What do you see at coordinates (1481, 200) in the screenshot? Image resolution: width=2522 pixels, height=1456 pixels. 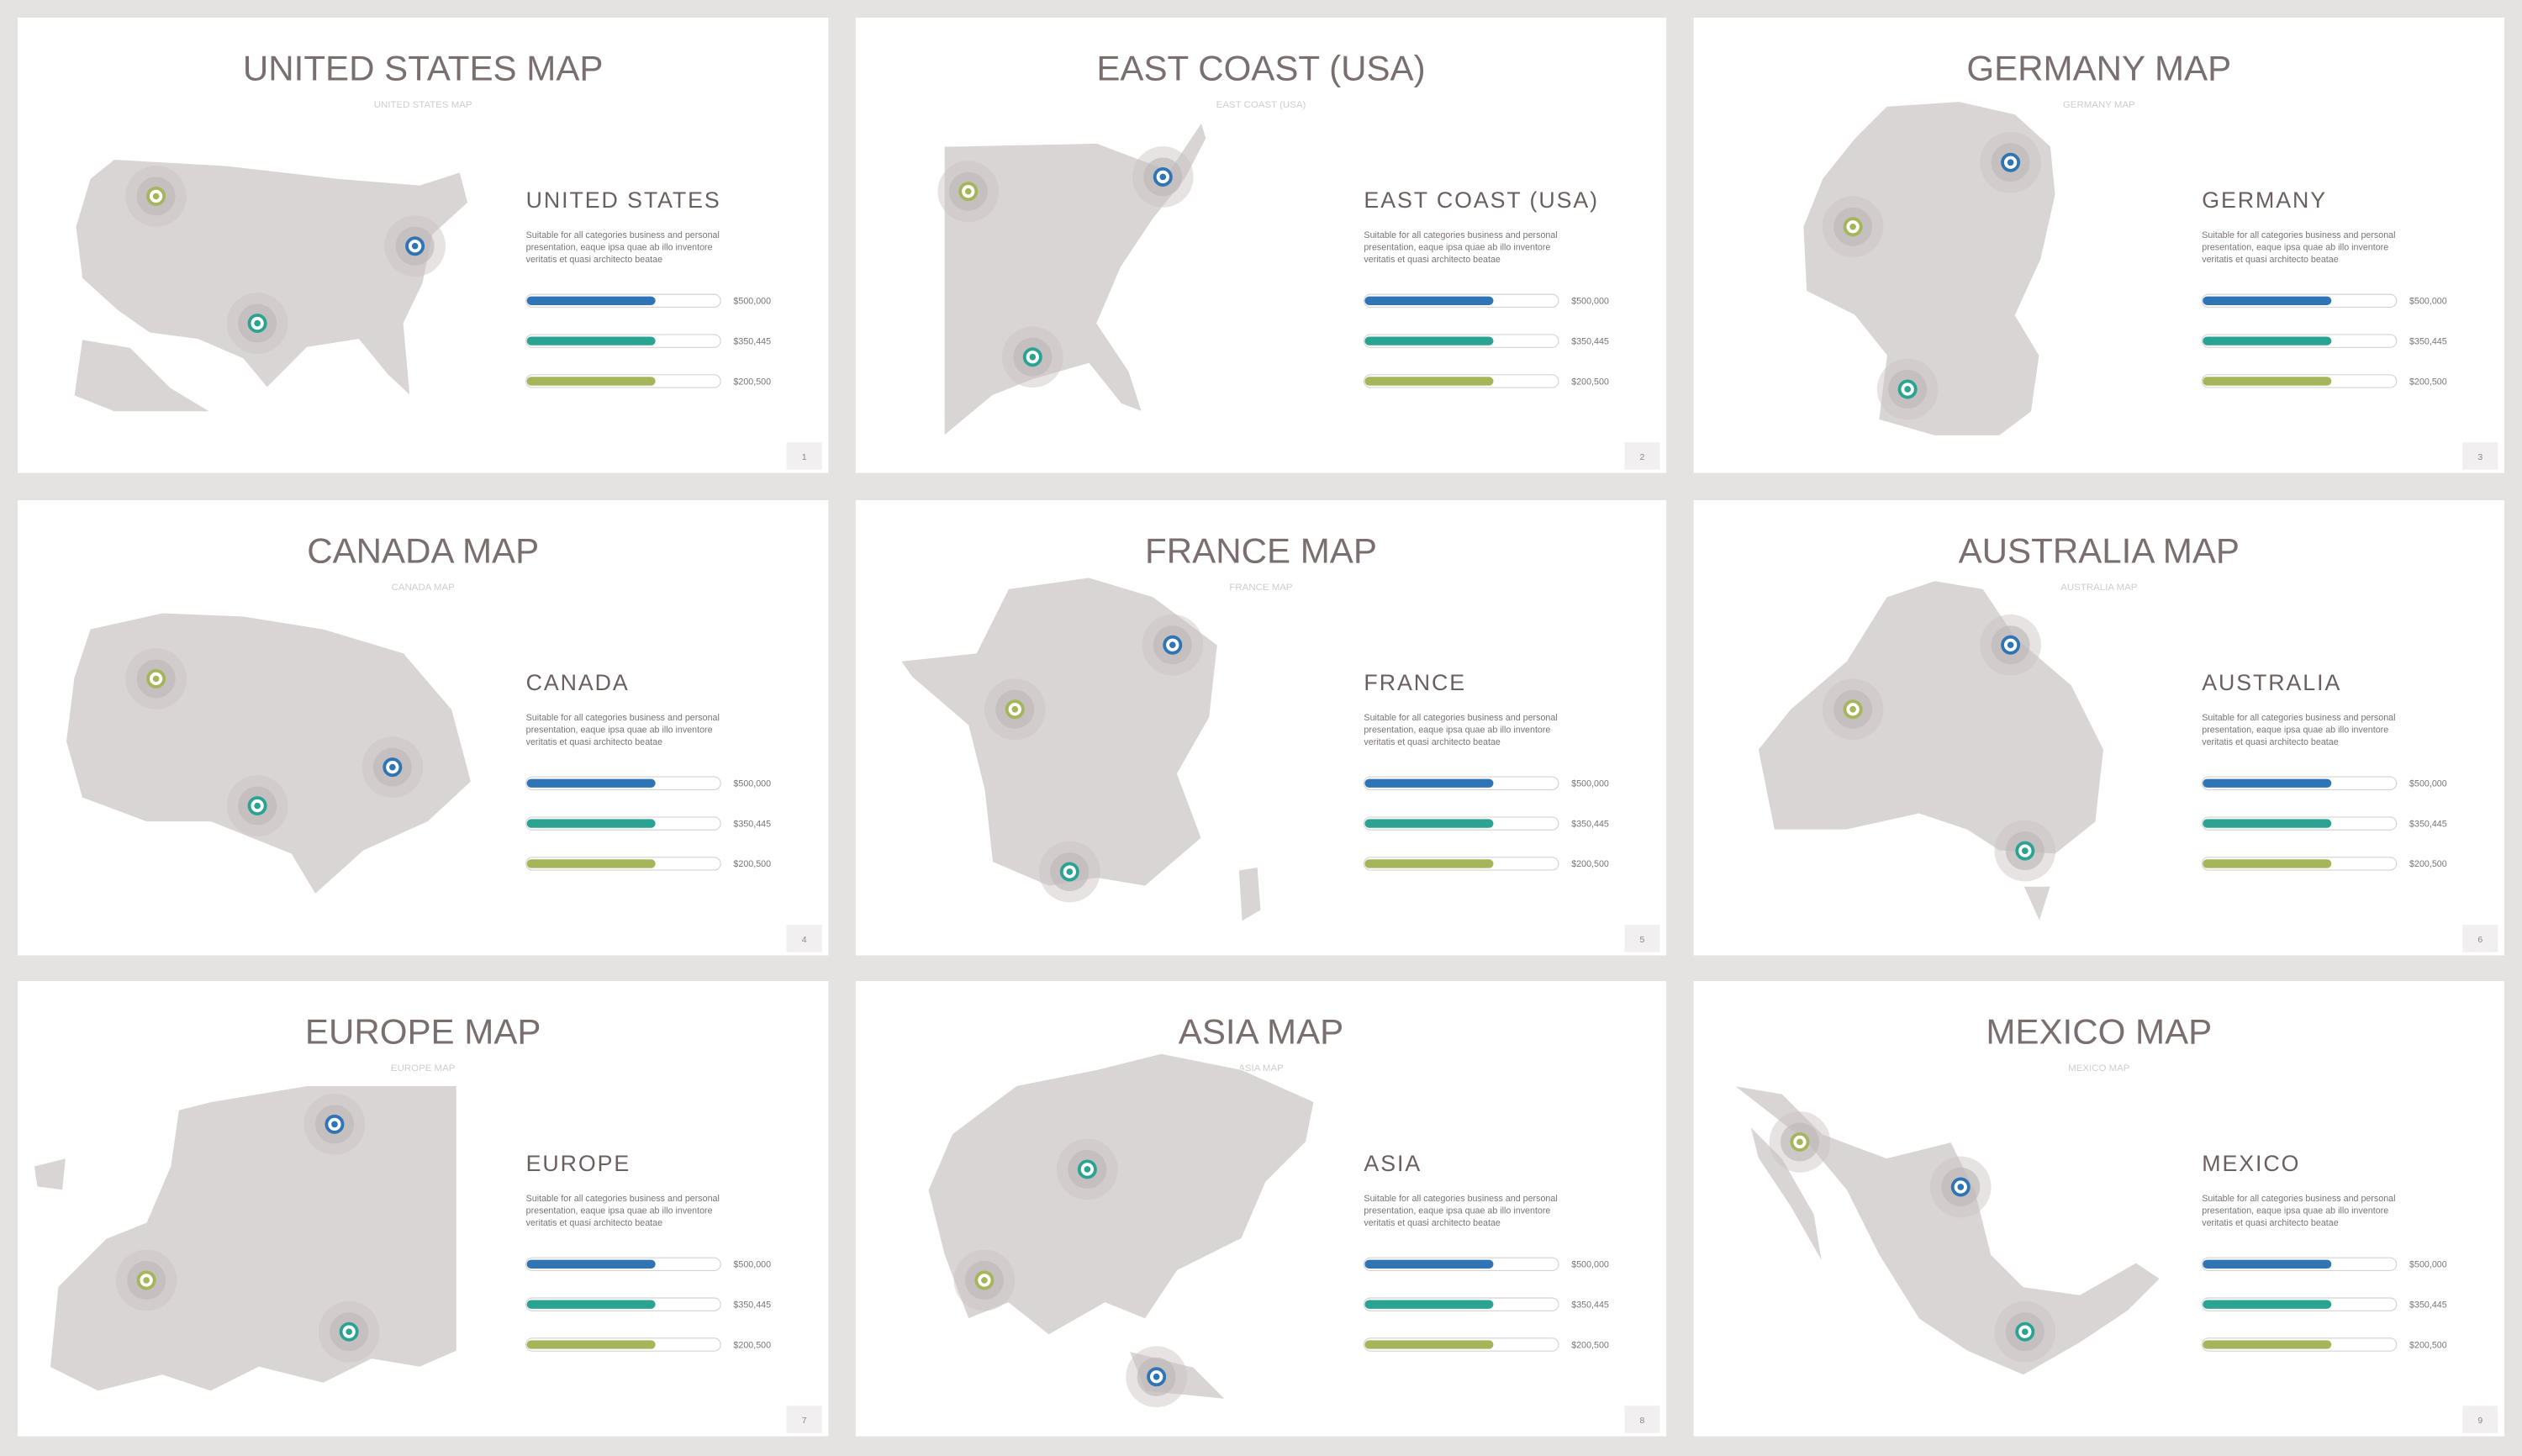 I see `region-heading: EAST COAST (USA)` at bounding box center [1481, 200].